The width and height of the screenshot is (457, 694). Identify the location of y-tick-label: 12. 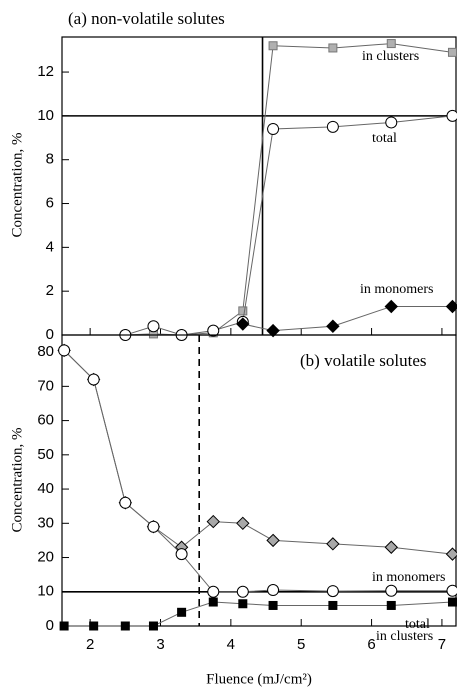
(45, 71).